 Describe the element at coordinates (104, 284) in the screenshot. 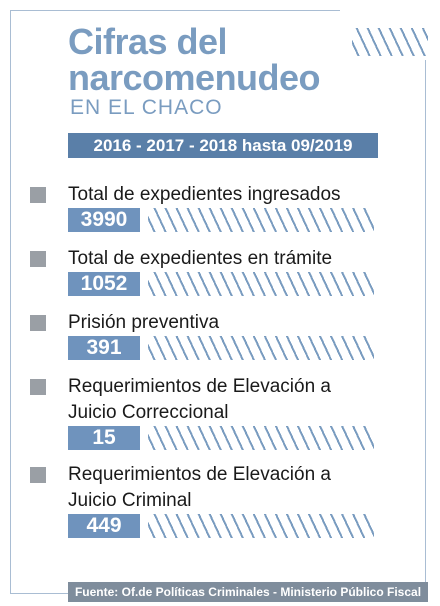

I see `item-value: 1052` at that location.